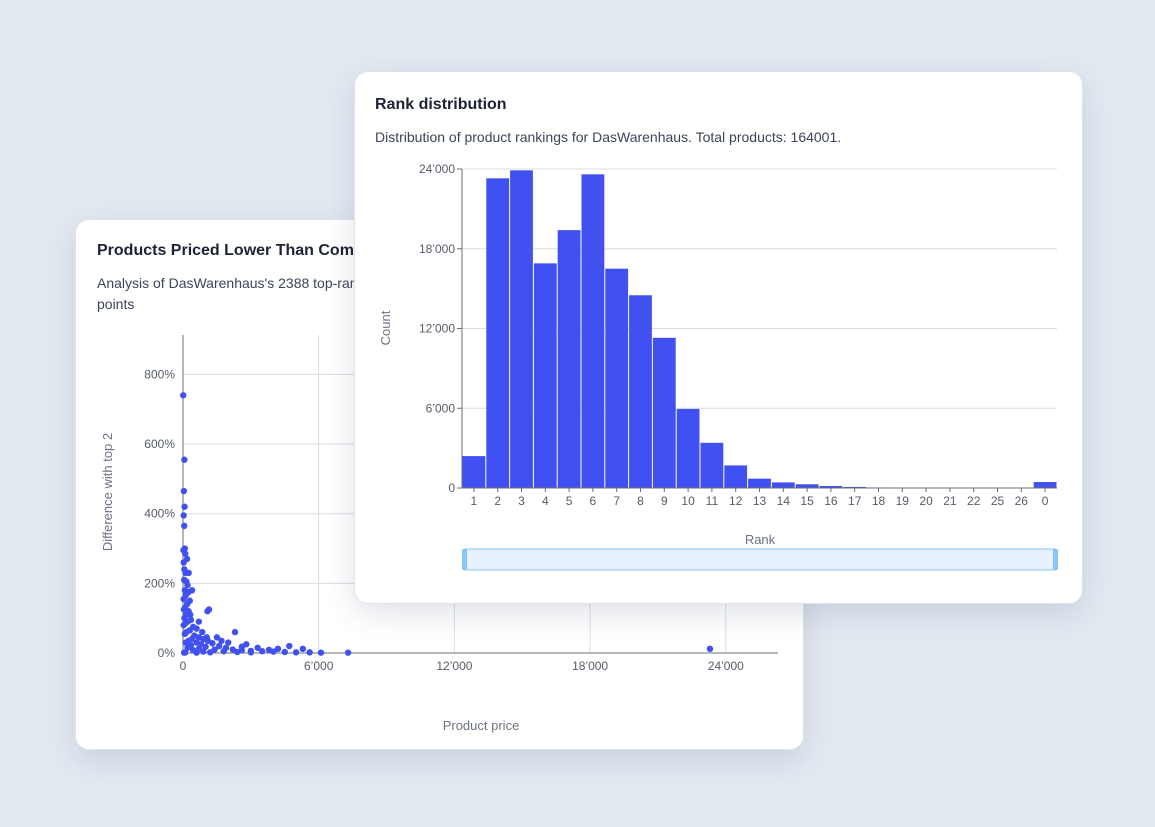 This screenshot has height=827, width=1155. Describe the element at coordinates (437, 249) in the screenshot. I see `hist-y-tick-label: 18’000` at that location.